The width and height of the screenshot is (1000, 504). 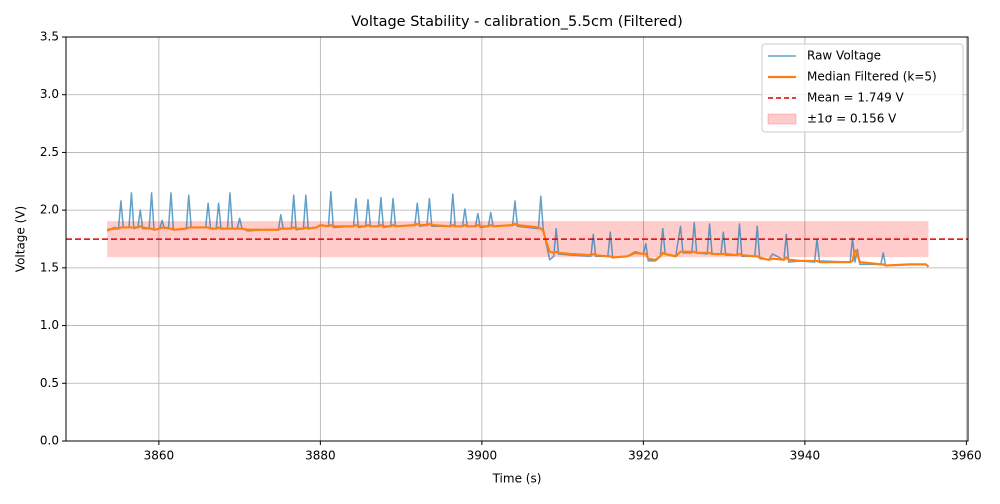 I want to click on x-tick-label: 3880, so click(x=320, y=456).